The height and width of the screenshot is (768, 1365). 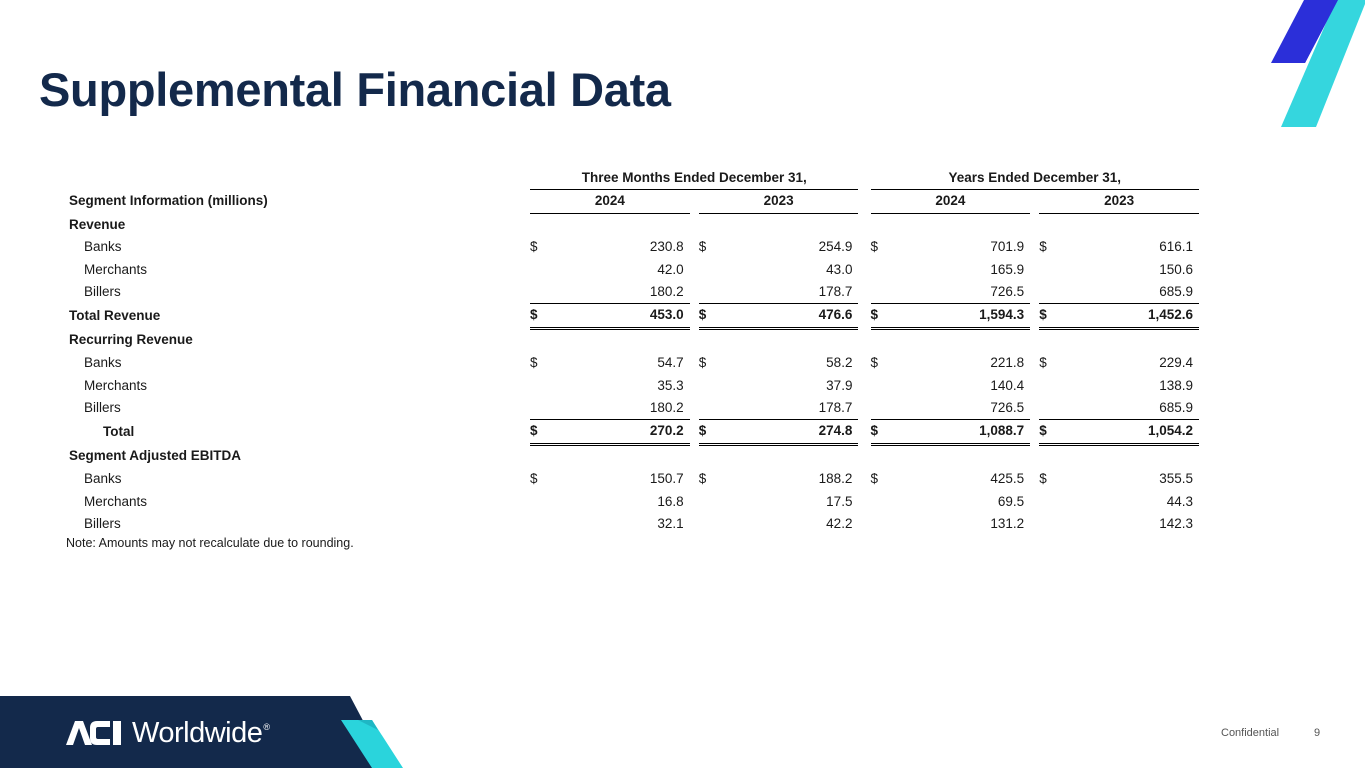 I want to click on table-row: Banks $230.8 $254.9 $701.9 $616.1, so click(x=632, y=247).